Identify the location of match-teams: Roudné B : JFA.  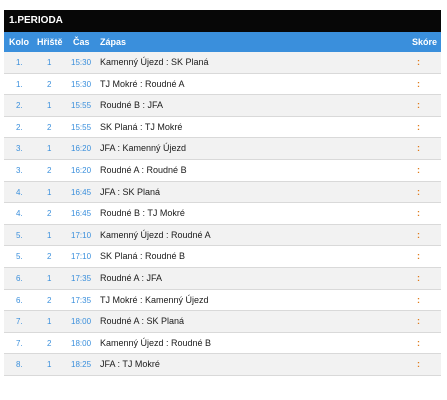
(132, 105).